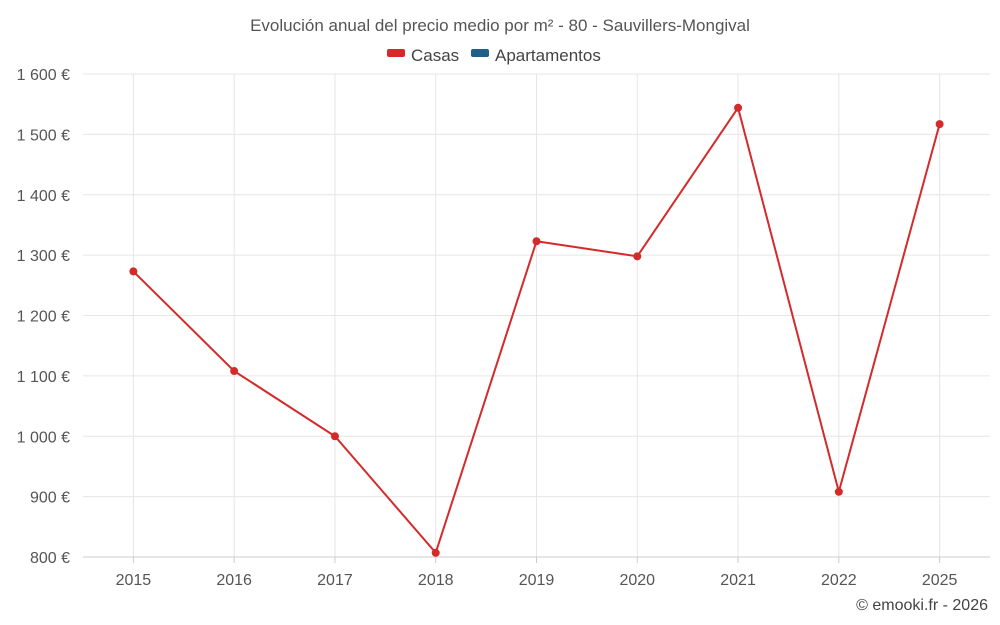 The height and width of the screenshot is (625, 1000). Describe the element at coordinates (50, 498) in the screenshot. I see `y-tick-label: 900 €` at that location.